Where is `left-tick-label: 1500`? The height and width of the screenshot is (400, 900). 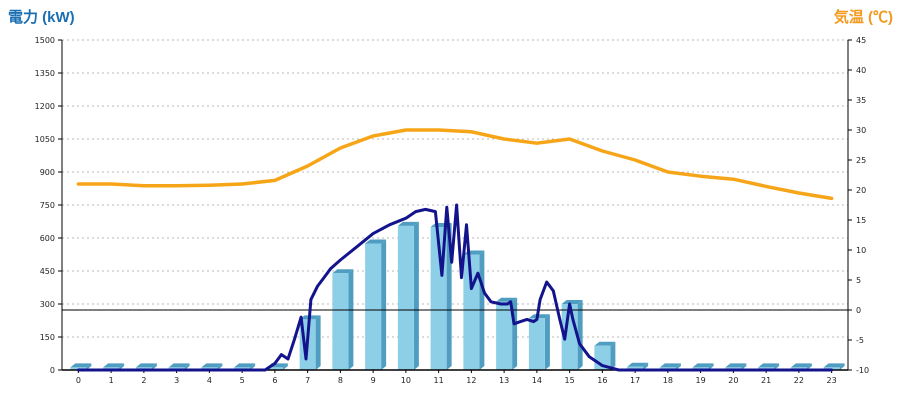
left-tick-label: 1500 is located at coordinates (45, 40).